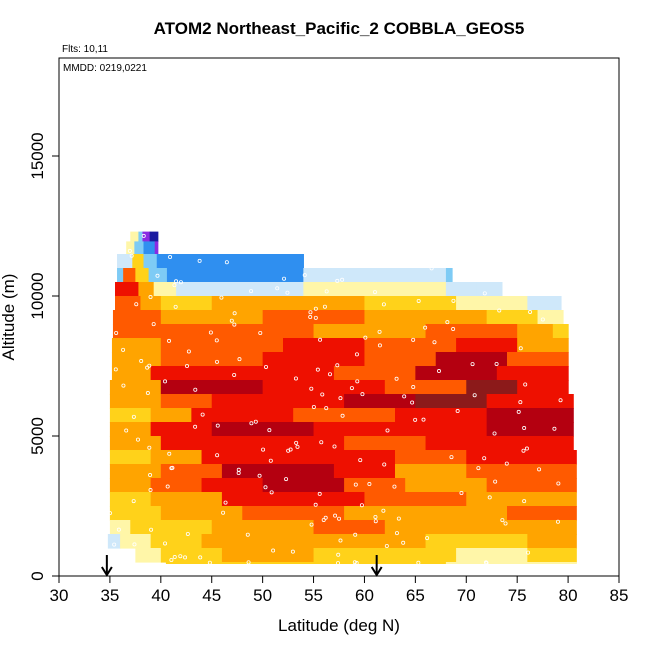  Describe the element at coordinates (37, 436) in the screenshot. I see `y-tick-label-1: 5000` at that location.